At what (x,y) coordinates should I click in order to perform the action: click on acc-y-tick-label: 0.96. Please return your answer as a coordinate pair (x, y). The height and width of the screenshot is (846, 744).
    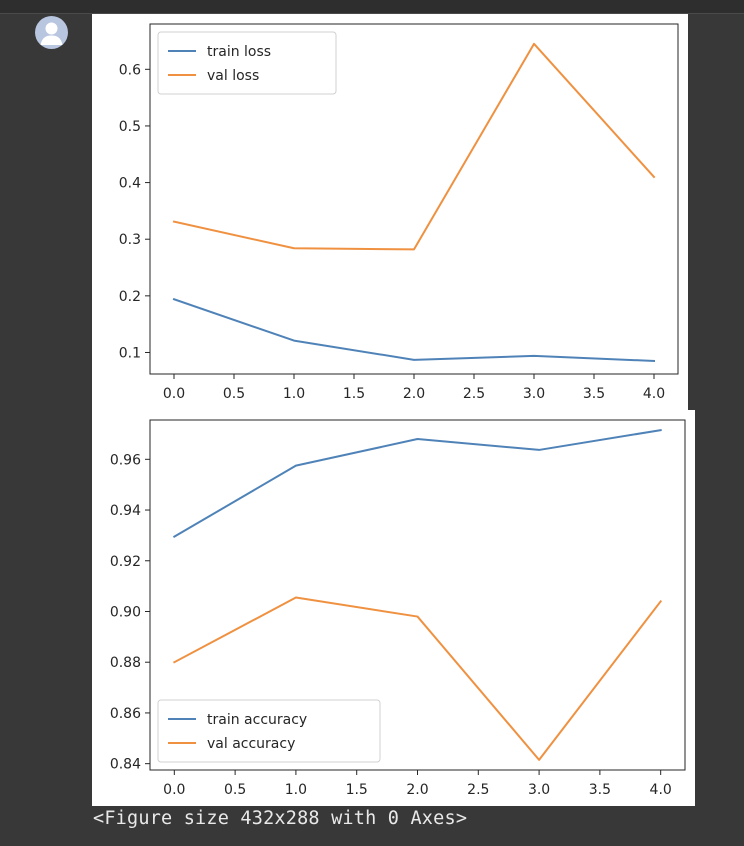
    Looking at the image, I should click on (125, 460).